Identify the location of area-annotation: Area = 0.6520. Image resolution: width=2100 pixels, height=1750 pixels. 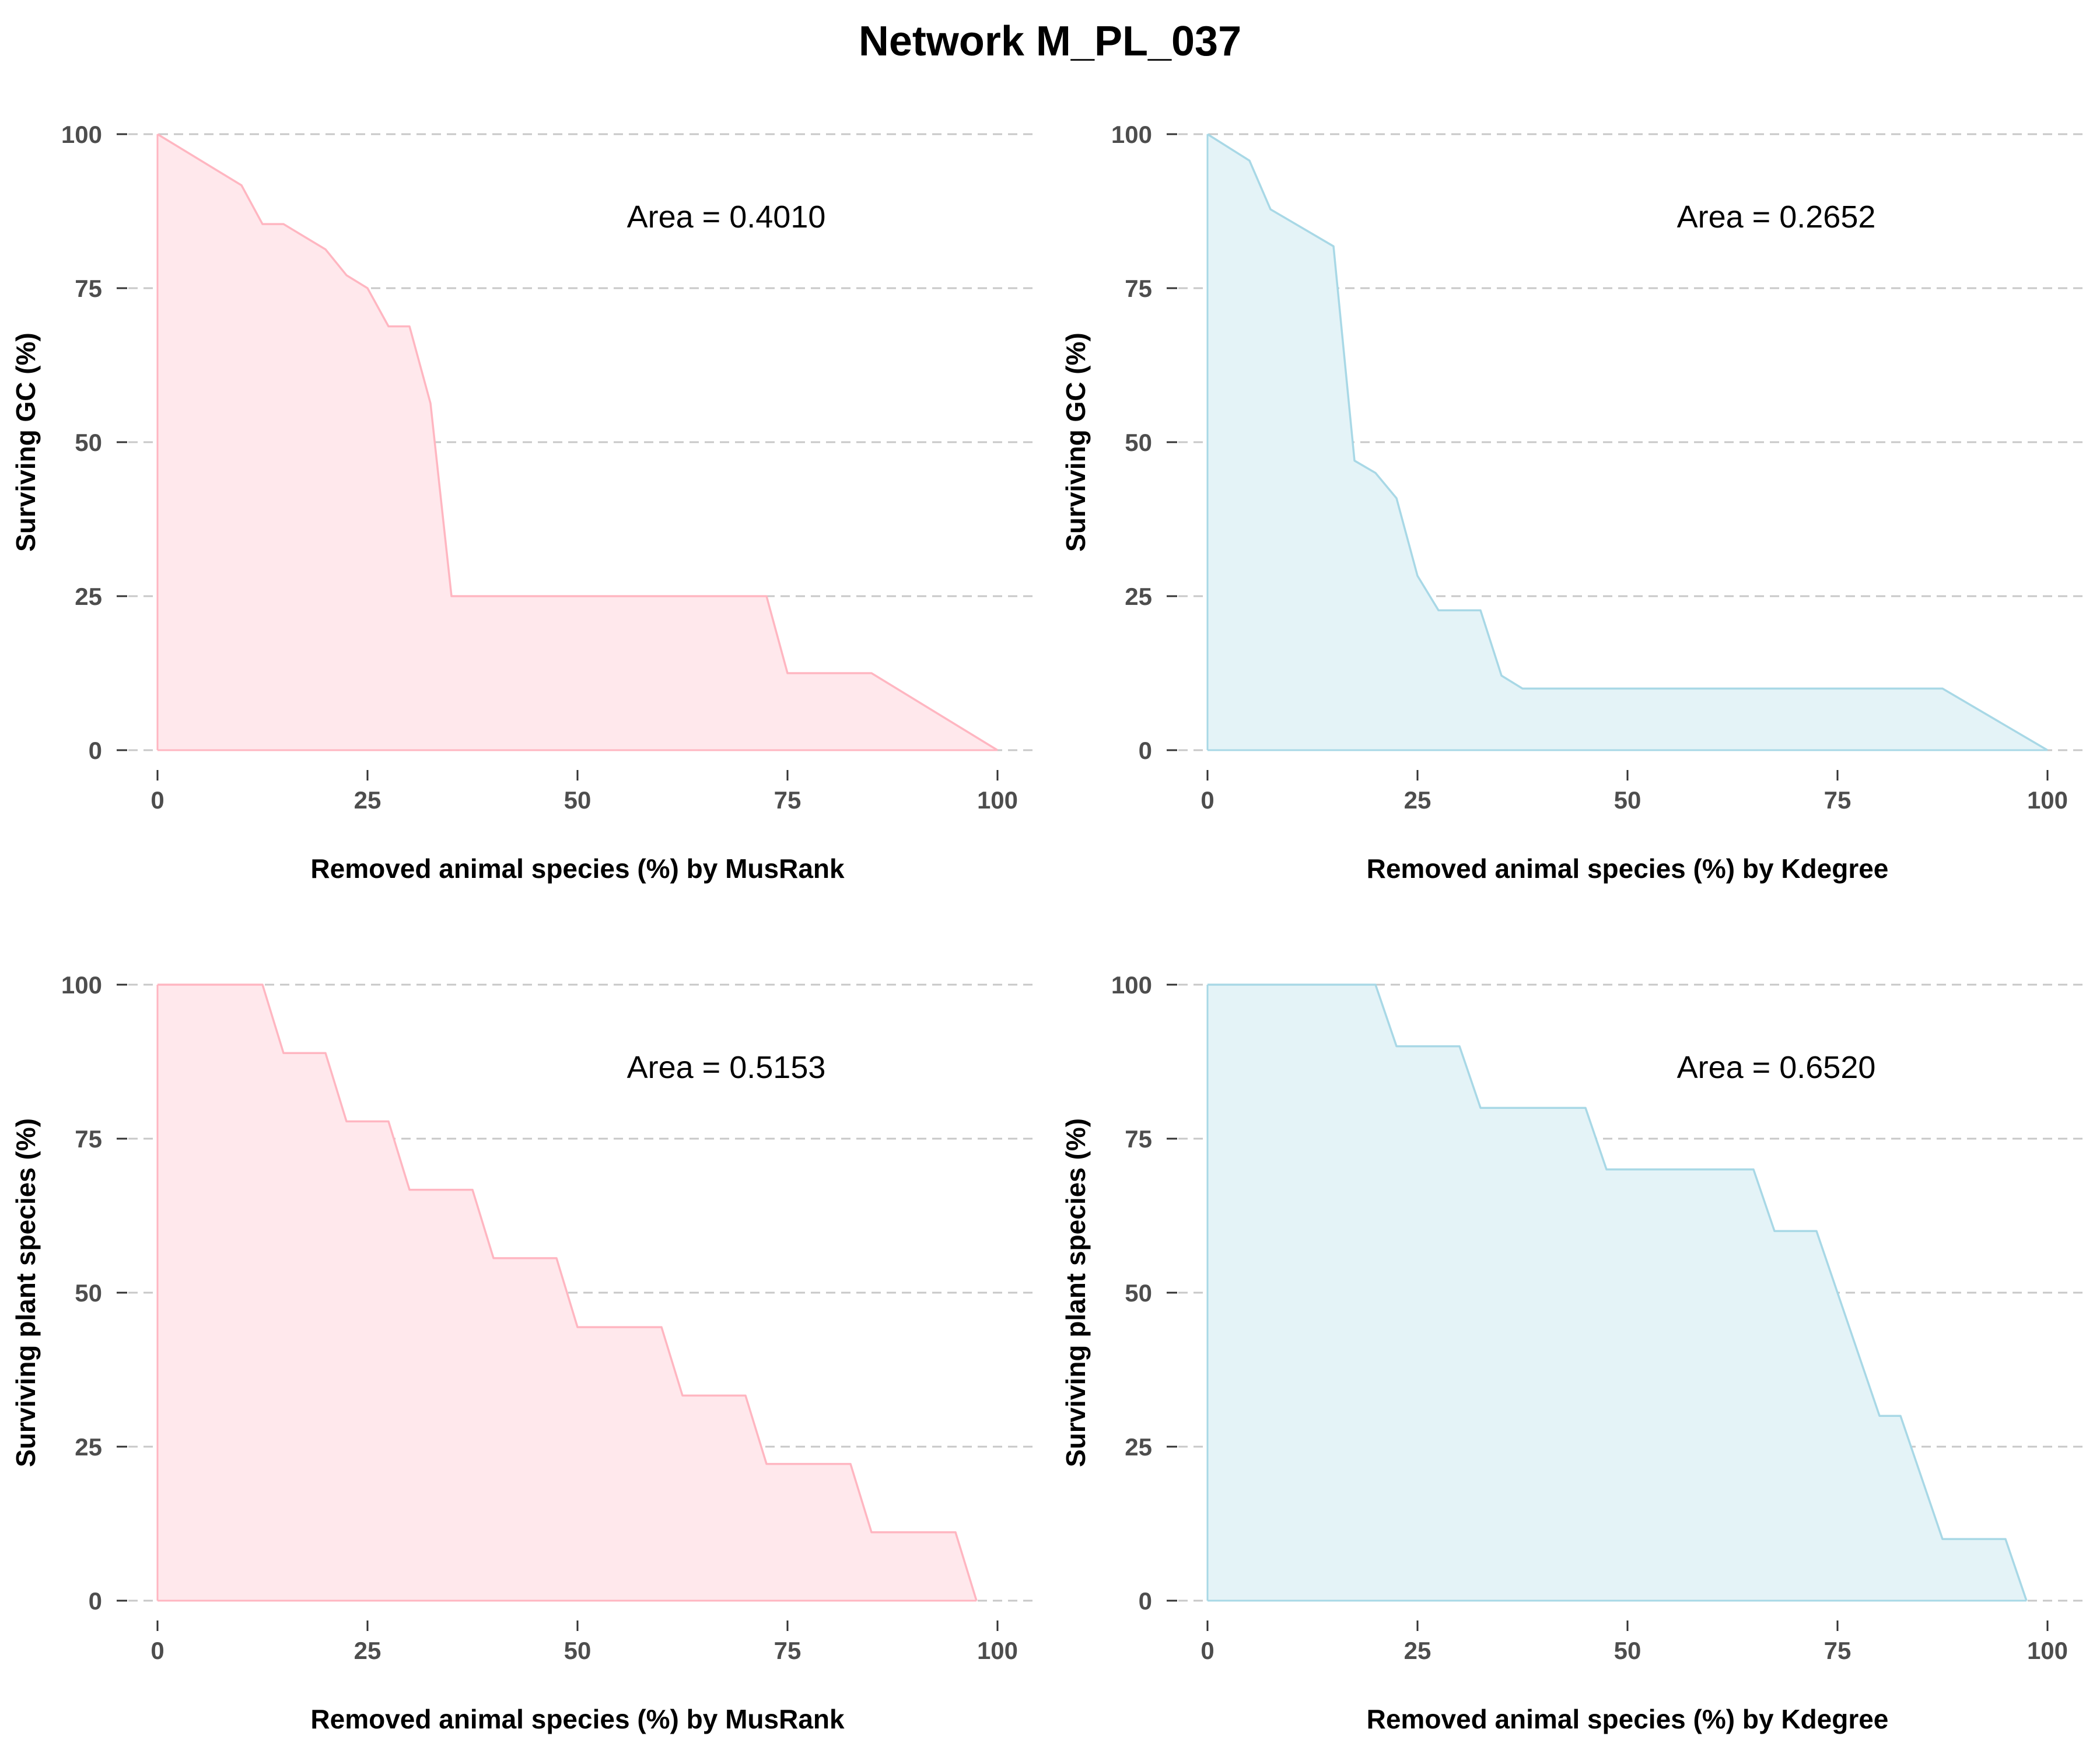
(1776, 1067).